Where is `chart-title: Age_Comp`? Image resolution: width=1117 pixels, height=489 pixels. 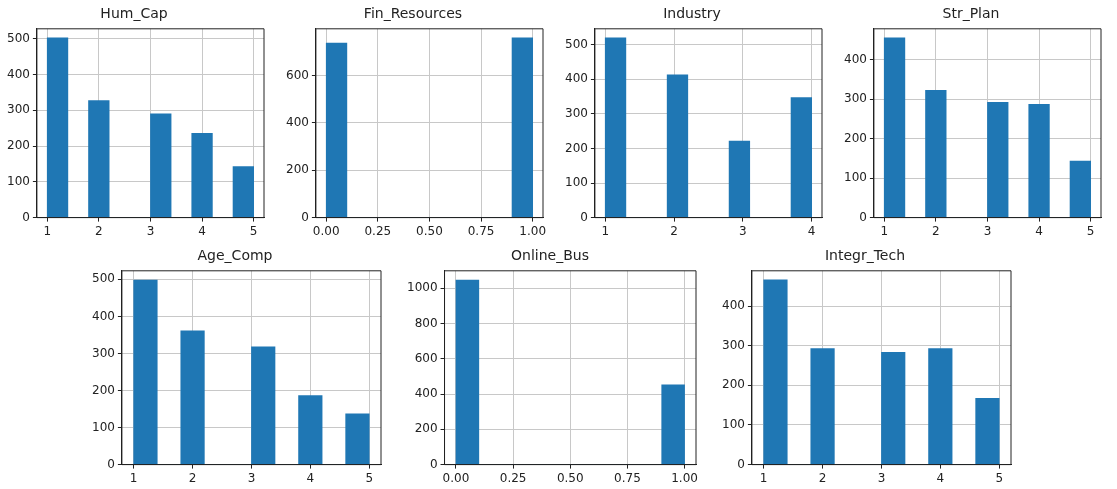
chart-title: Age_Comp is located at coordinates (235, 255).